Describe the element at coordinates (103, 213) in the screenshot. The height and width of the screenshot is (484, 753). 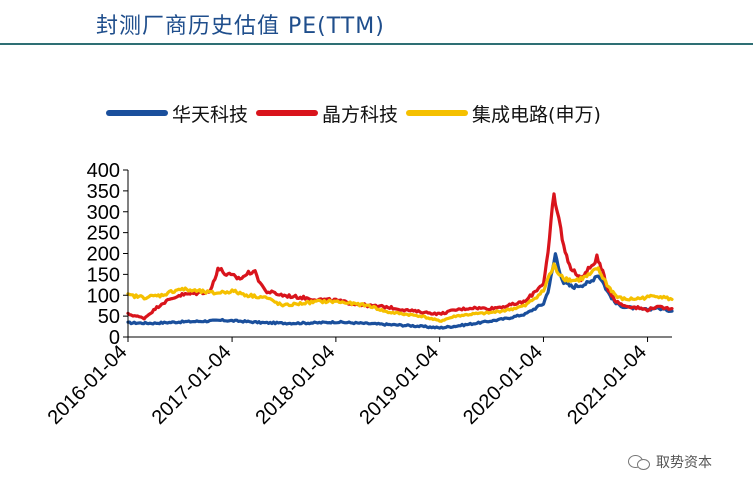
I see `y-tick-label-300: 300` at that location.